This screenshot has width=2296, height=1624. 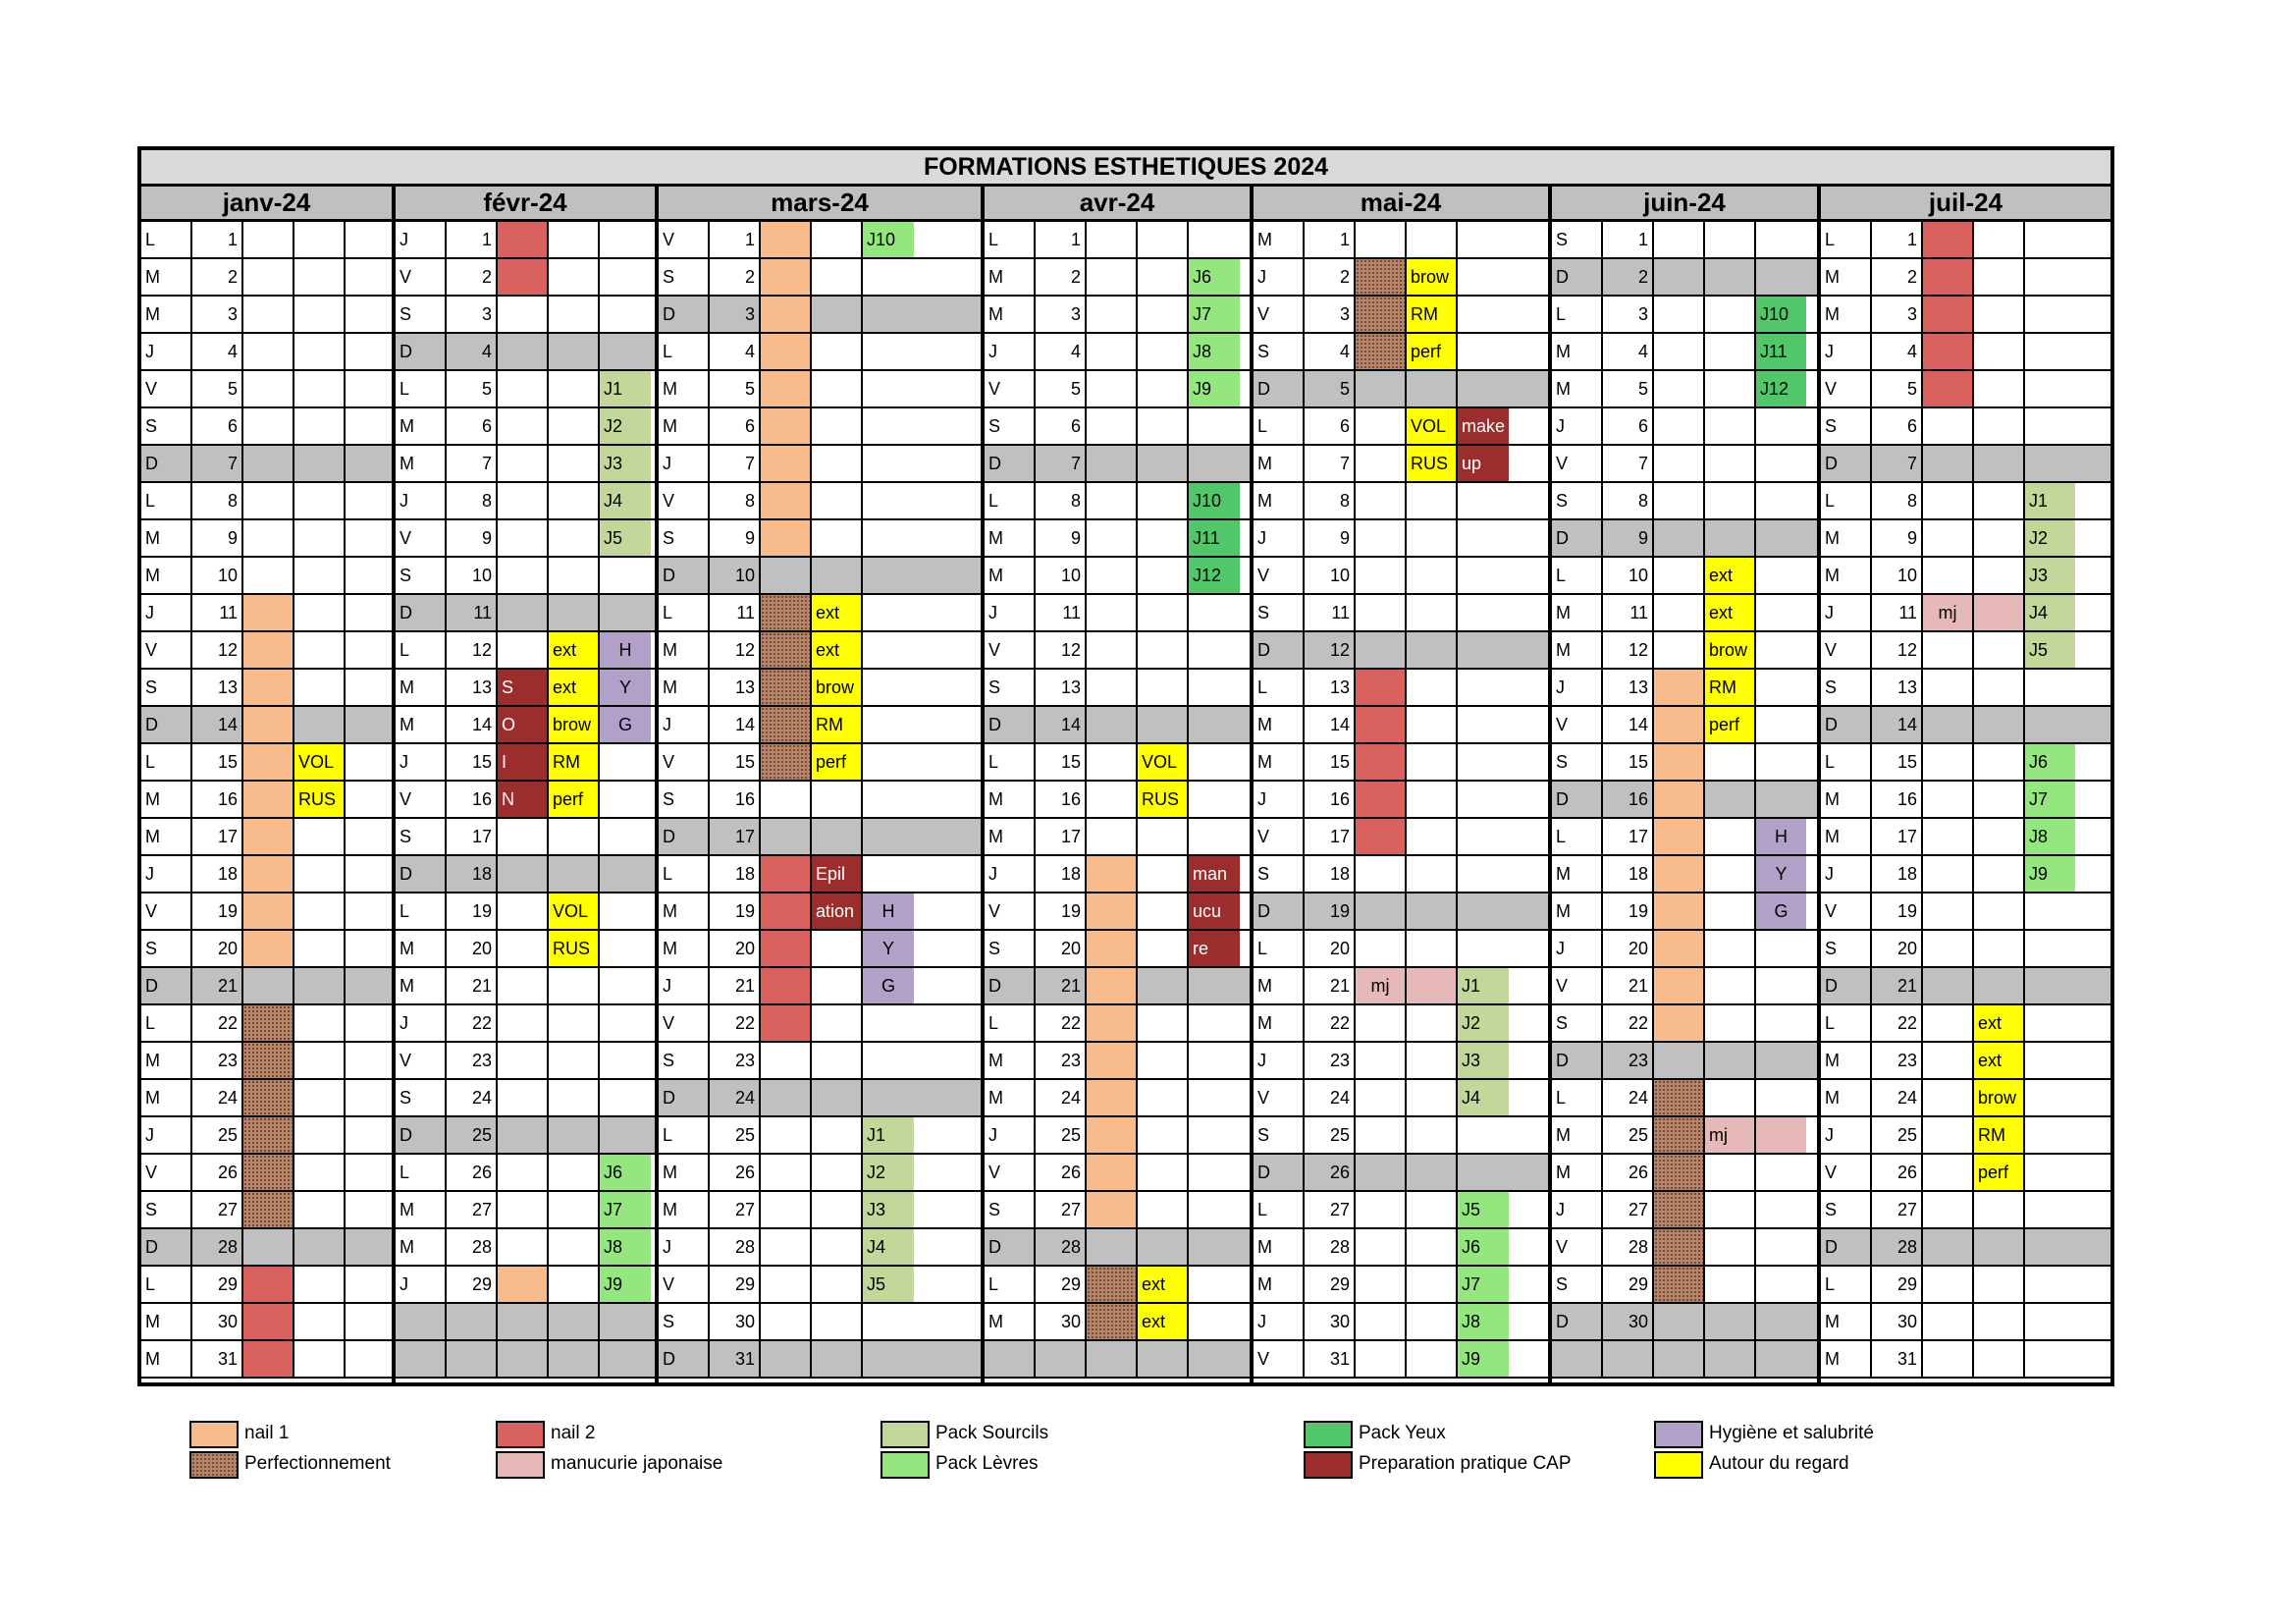 What do you see at coordinates (525, 912) in the screenshot?
I see `day-row: L 19 VOL` at bounding box center [525, 912].